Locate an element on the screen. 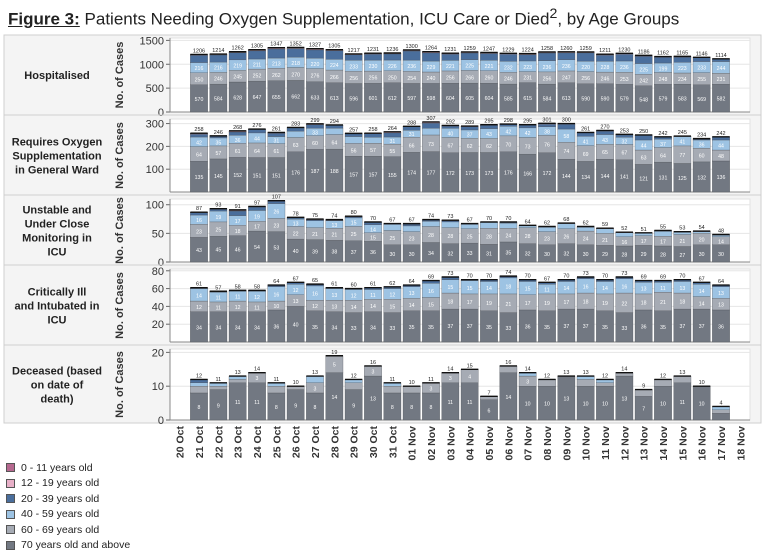 Image resolution: width=769 pixels, height=558 pixels. x-tick-label: 13 Nov is located at coordinates (645, 443).